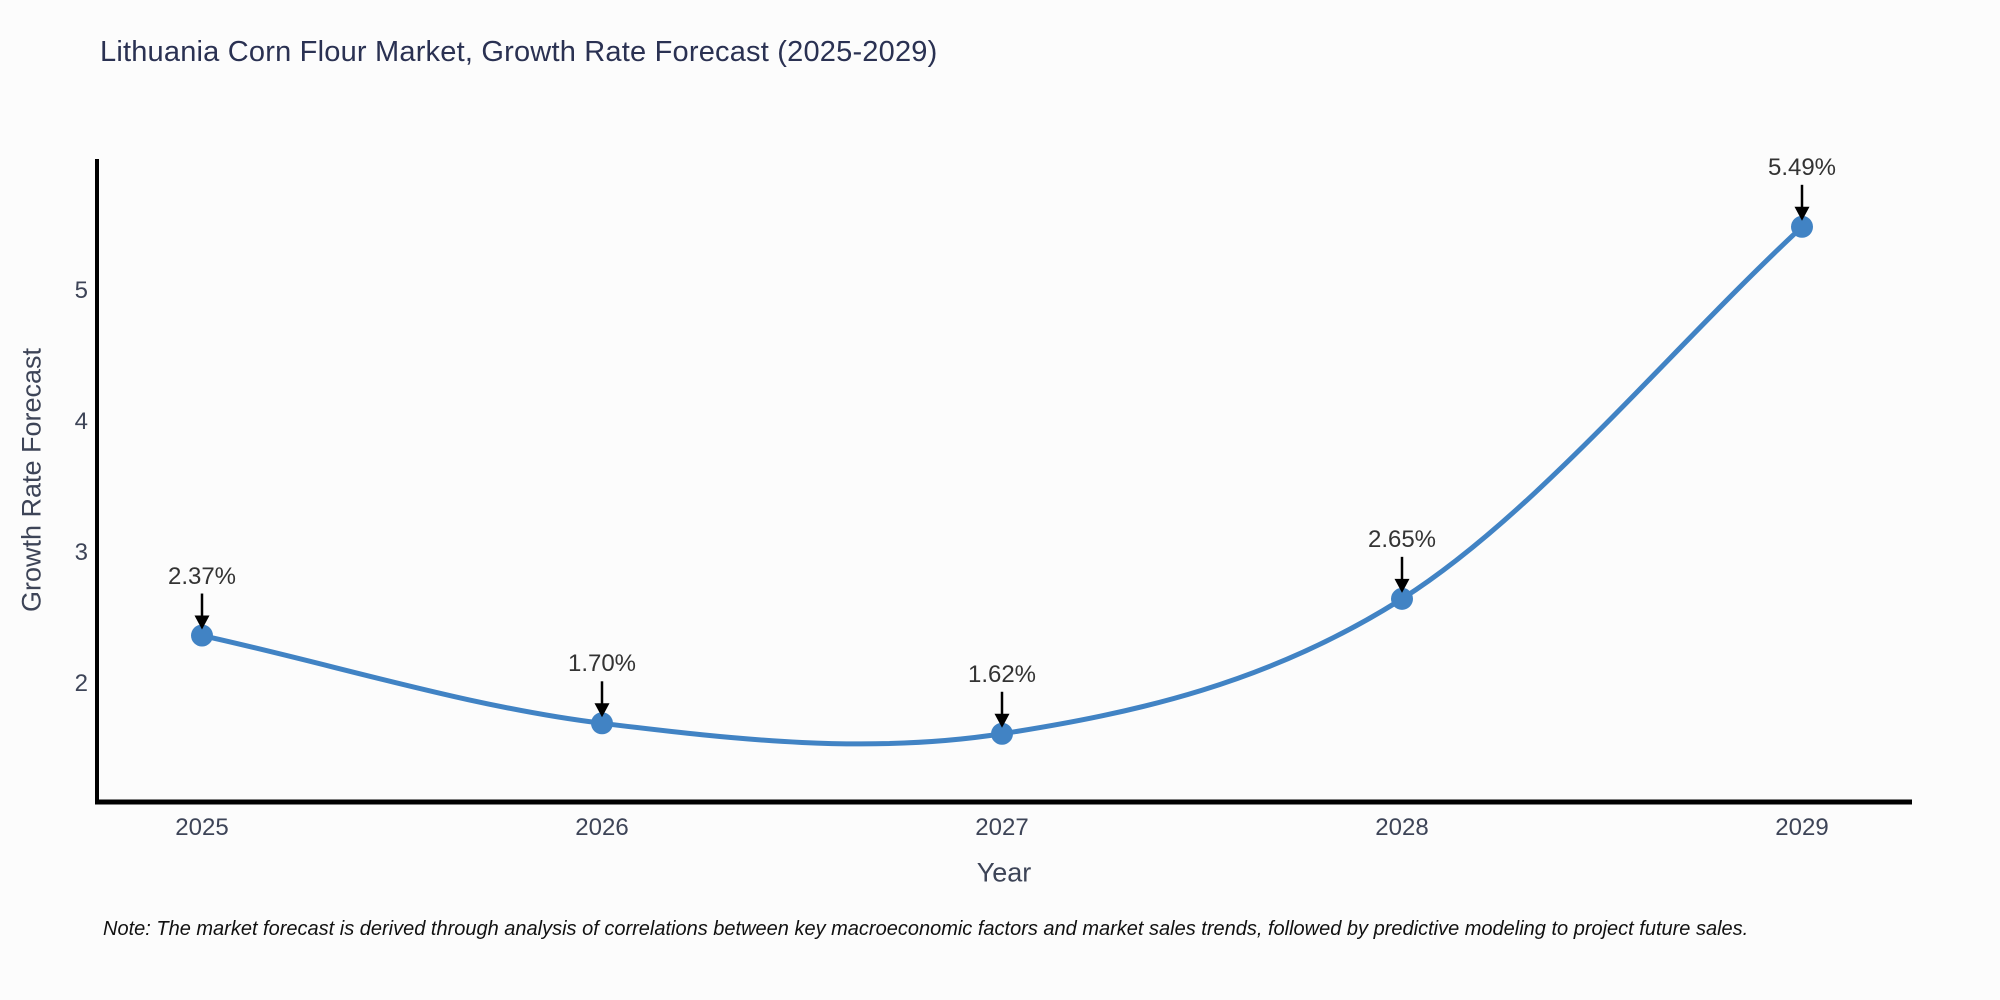 The height and width of the screenshot is (1000, 2000). Describe the element at coordinates (81, 683) in the screenshot. I see `y-tick-label: 2` at that location.